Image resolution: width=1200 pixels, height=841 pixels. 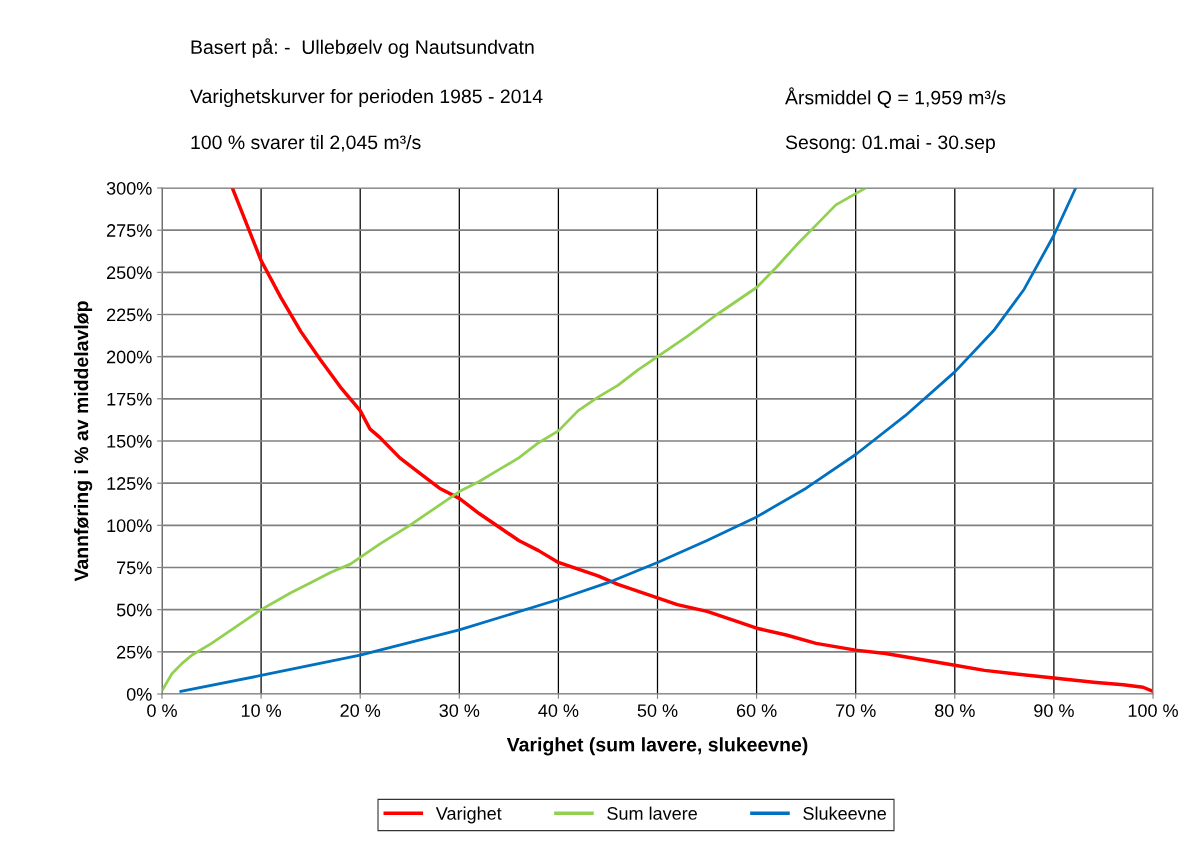 I want to click on text: Varighetskurver for perioden 1985 - 2014, so click(x=366, y=98).